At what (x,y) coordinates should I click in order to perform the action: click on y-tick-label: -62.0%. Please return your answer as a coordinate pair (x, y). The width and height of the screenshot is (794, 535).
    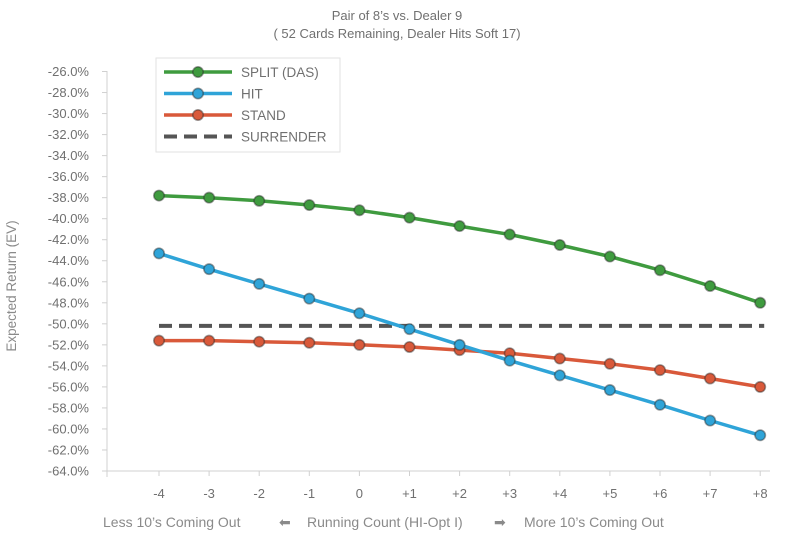
    Looking at the image, I should click on (69, 449).